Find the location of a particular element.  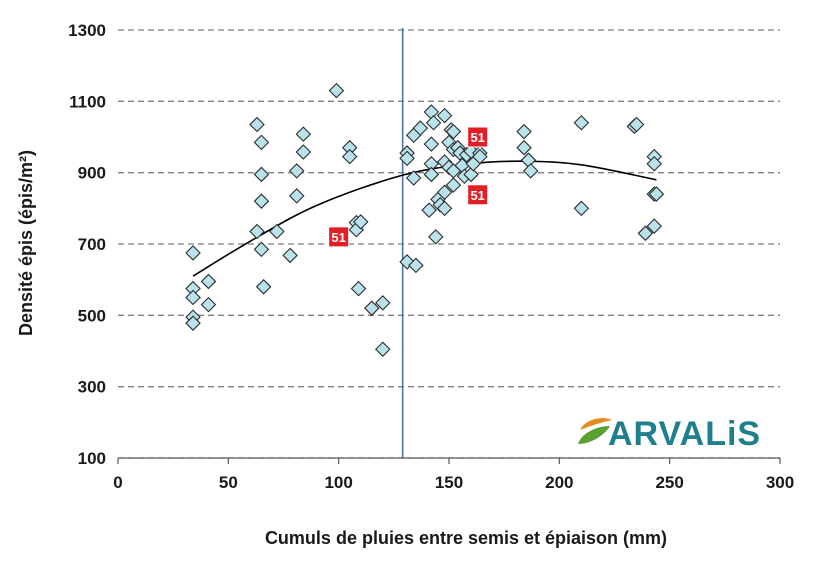

logo-text: ARVALiS is located at coordinates (684, 434).